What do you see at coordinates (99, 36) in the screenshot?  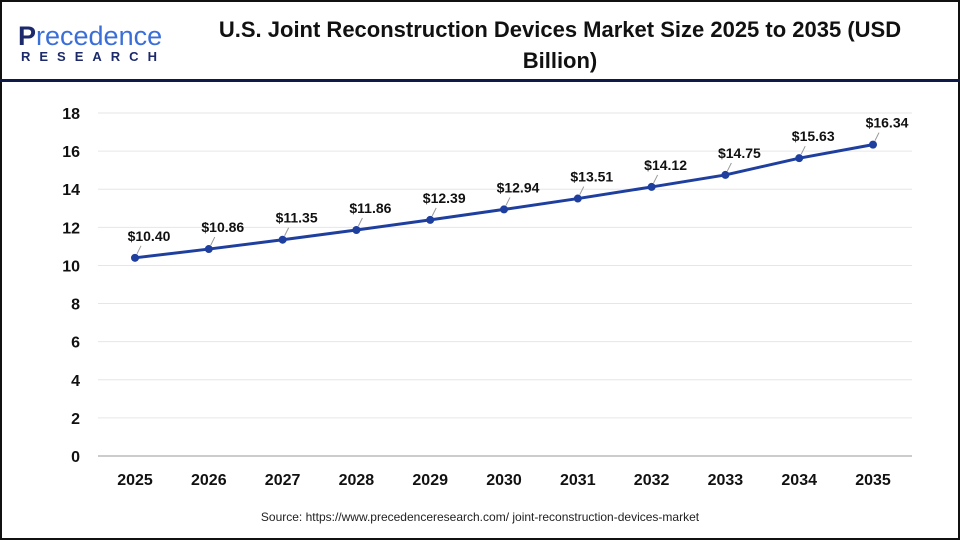 I see `logo-word: recedence` at bounding box center [99, 36].